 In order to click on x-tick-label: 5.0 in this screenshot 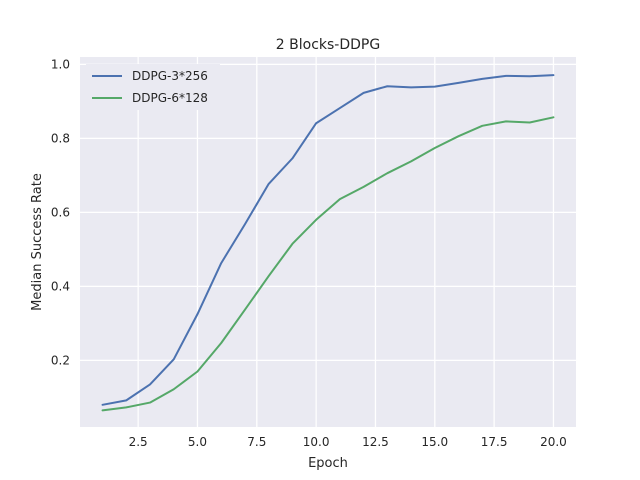, I will do `click(197, 442)`.